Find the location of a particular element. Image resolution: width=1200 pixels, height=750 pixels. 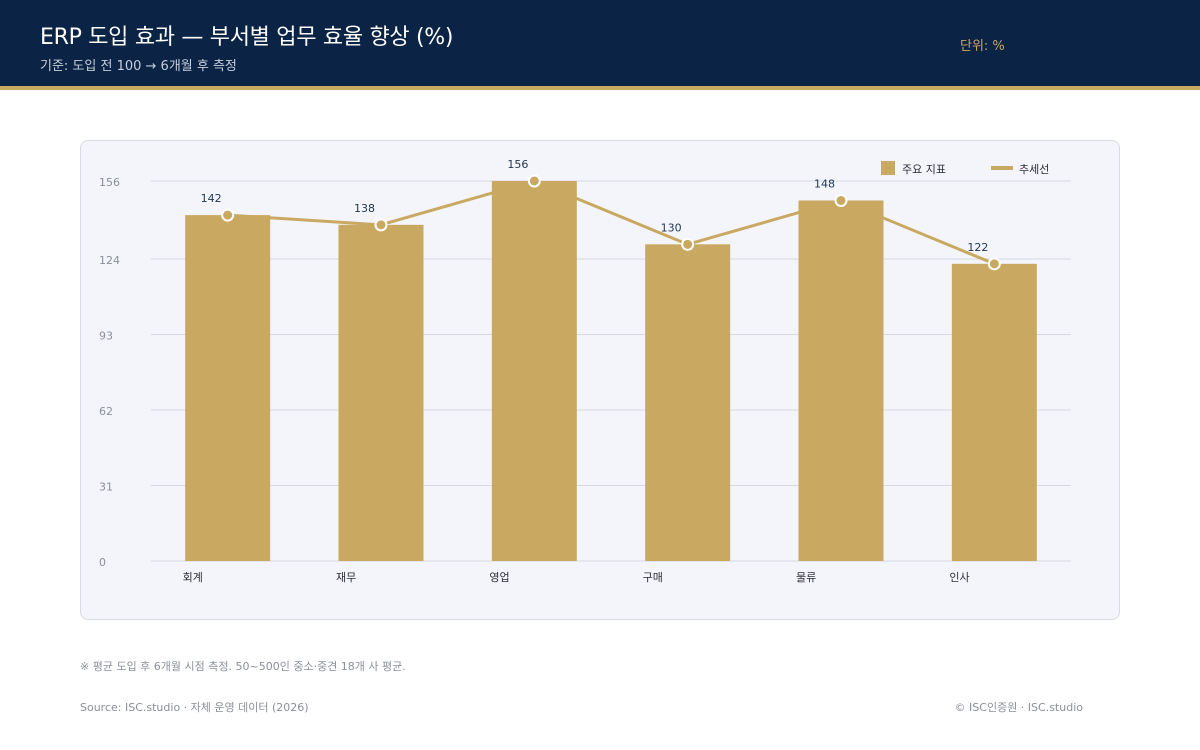

x-tick-label: 인사 is located at coordinates (959, 577).